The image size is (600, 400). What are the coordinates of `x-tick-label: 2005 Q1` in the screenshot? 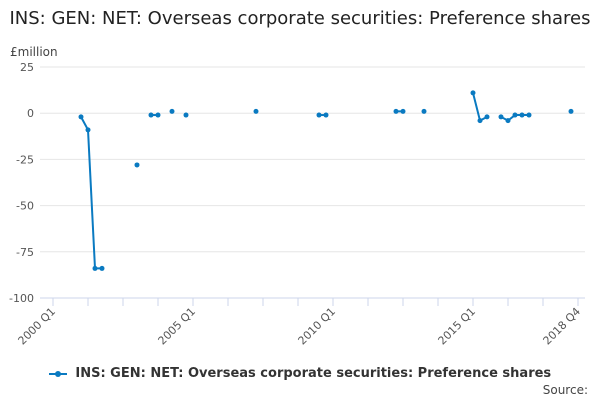 It's located at (177, 326).